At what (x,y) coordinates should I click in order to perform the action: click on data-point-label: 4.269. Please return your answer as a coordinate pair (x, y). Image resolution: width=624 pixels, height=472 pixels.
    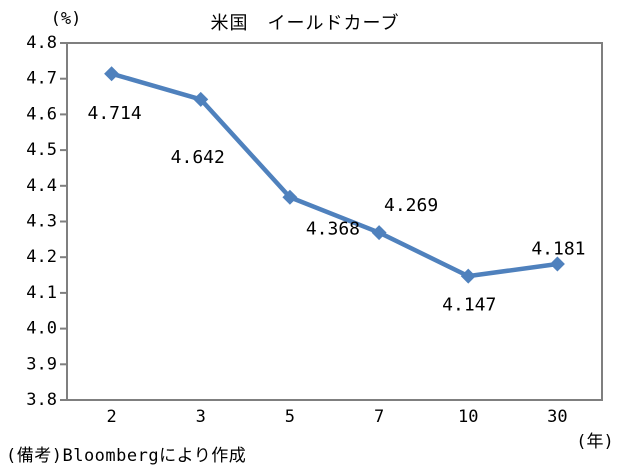
    Looking at the image, I should click on (411, 205).